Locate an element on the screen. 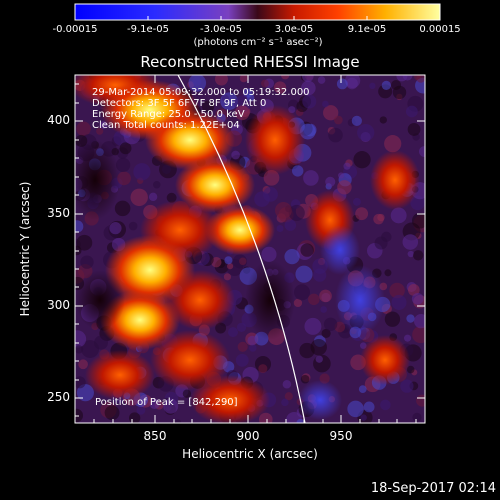 The height and width of the screenshot is (500, 500). colorbar-tick-label: 9.1e-05 is located at coordinates (367, 29).